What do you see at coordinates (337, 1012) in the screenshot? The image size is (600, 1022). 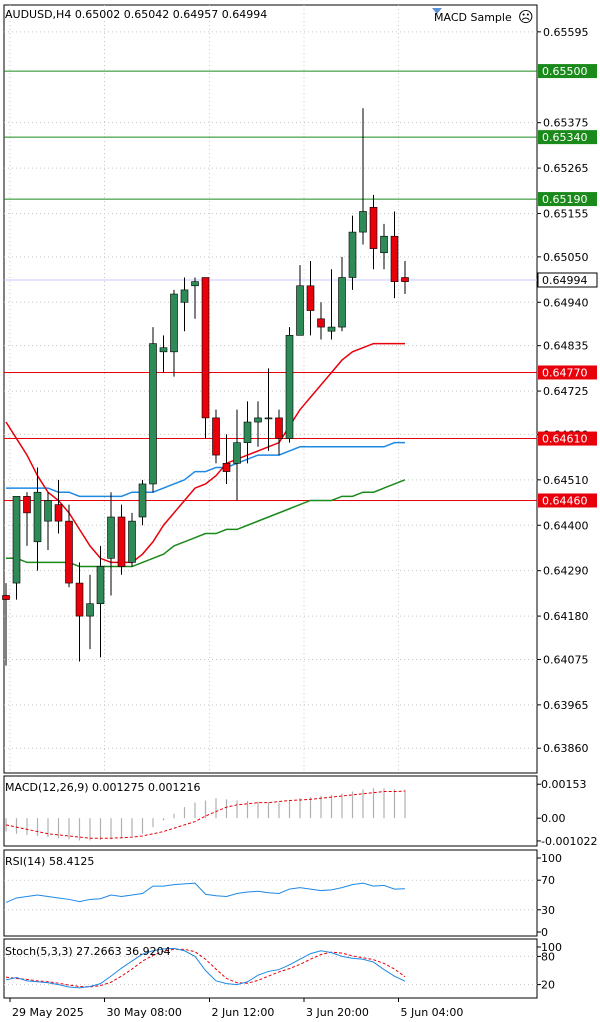 I see `x-tick-label: 3 Jun 20:00` at bounding box center [337, 1012].